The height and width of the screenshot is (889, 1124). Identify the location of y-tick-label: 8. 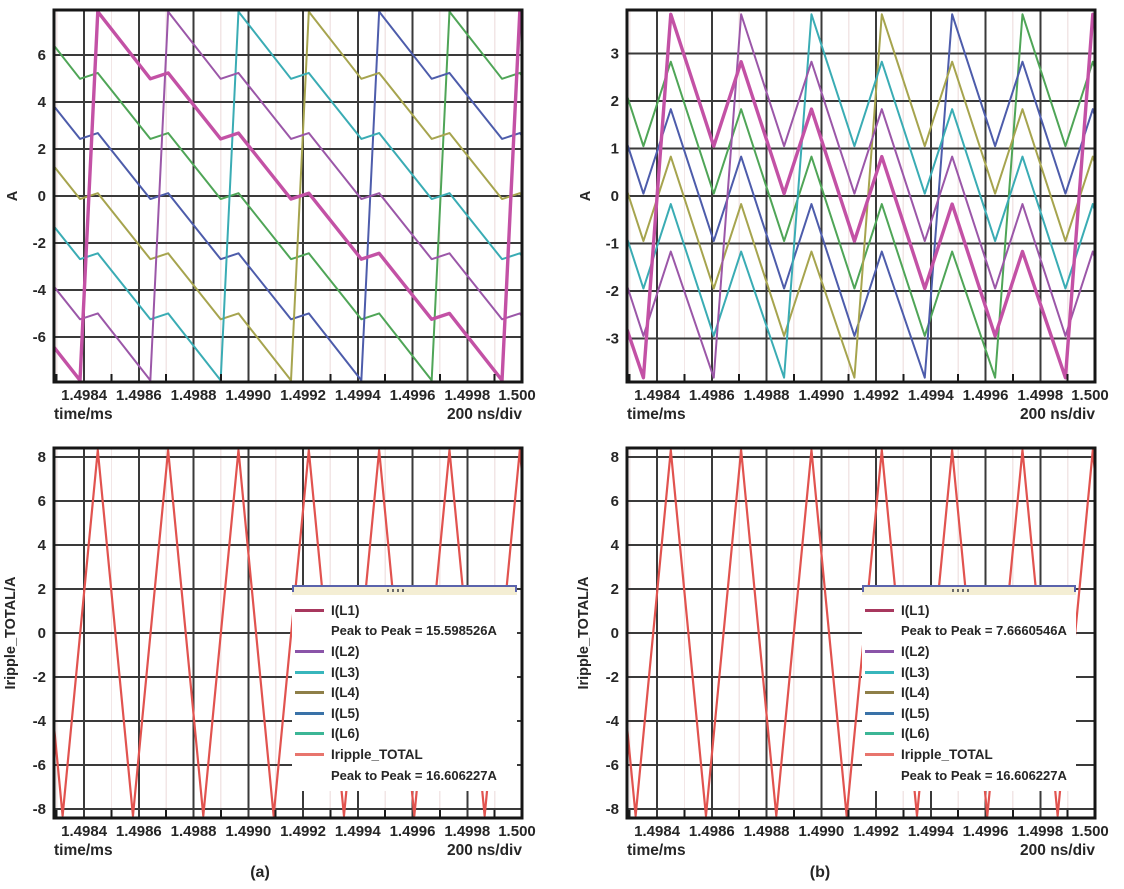
(615, 457).